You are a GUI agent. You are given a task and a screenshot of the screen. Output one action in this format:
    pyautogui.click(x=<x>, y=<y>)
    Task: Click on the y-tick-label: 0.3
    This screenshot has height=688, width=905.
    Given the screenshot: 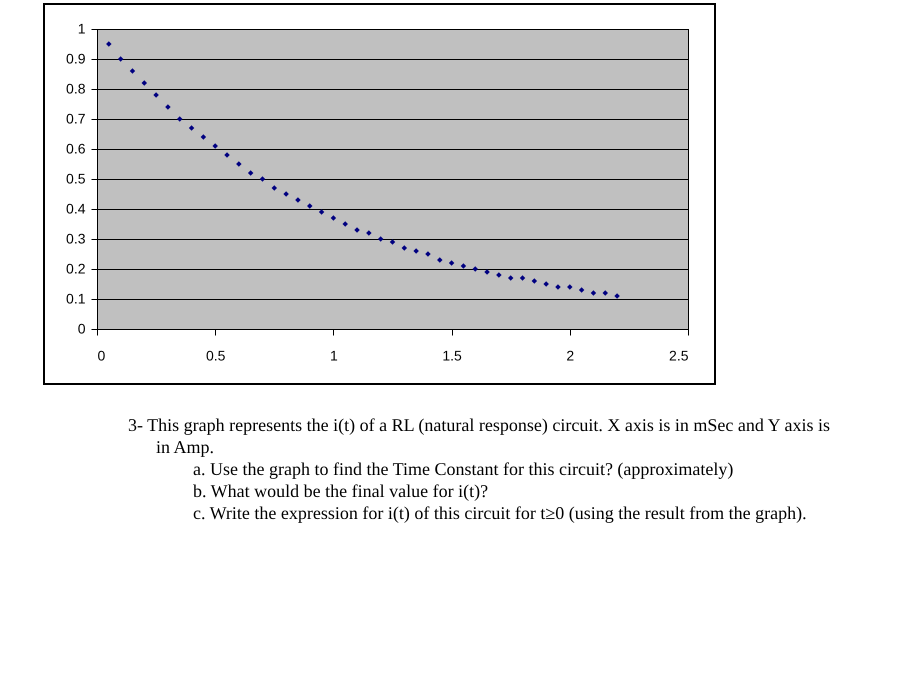 What is the action you would take?
    pyautogui.click(x=76, y=238)
    